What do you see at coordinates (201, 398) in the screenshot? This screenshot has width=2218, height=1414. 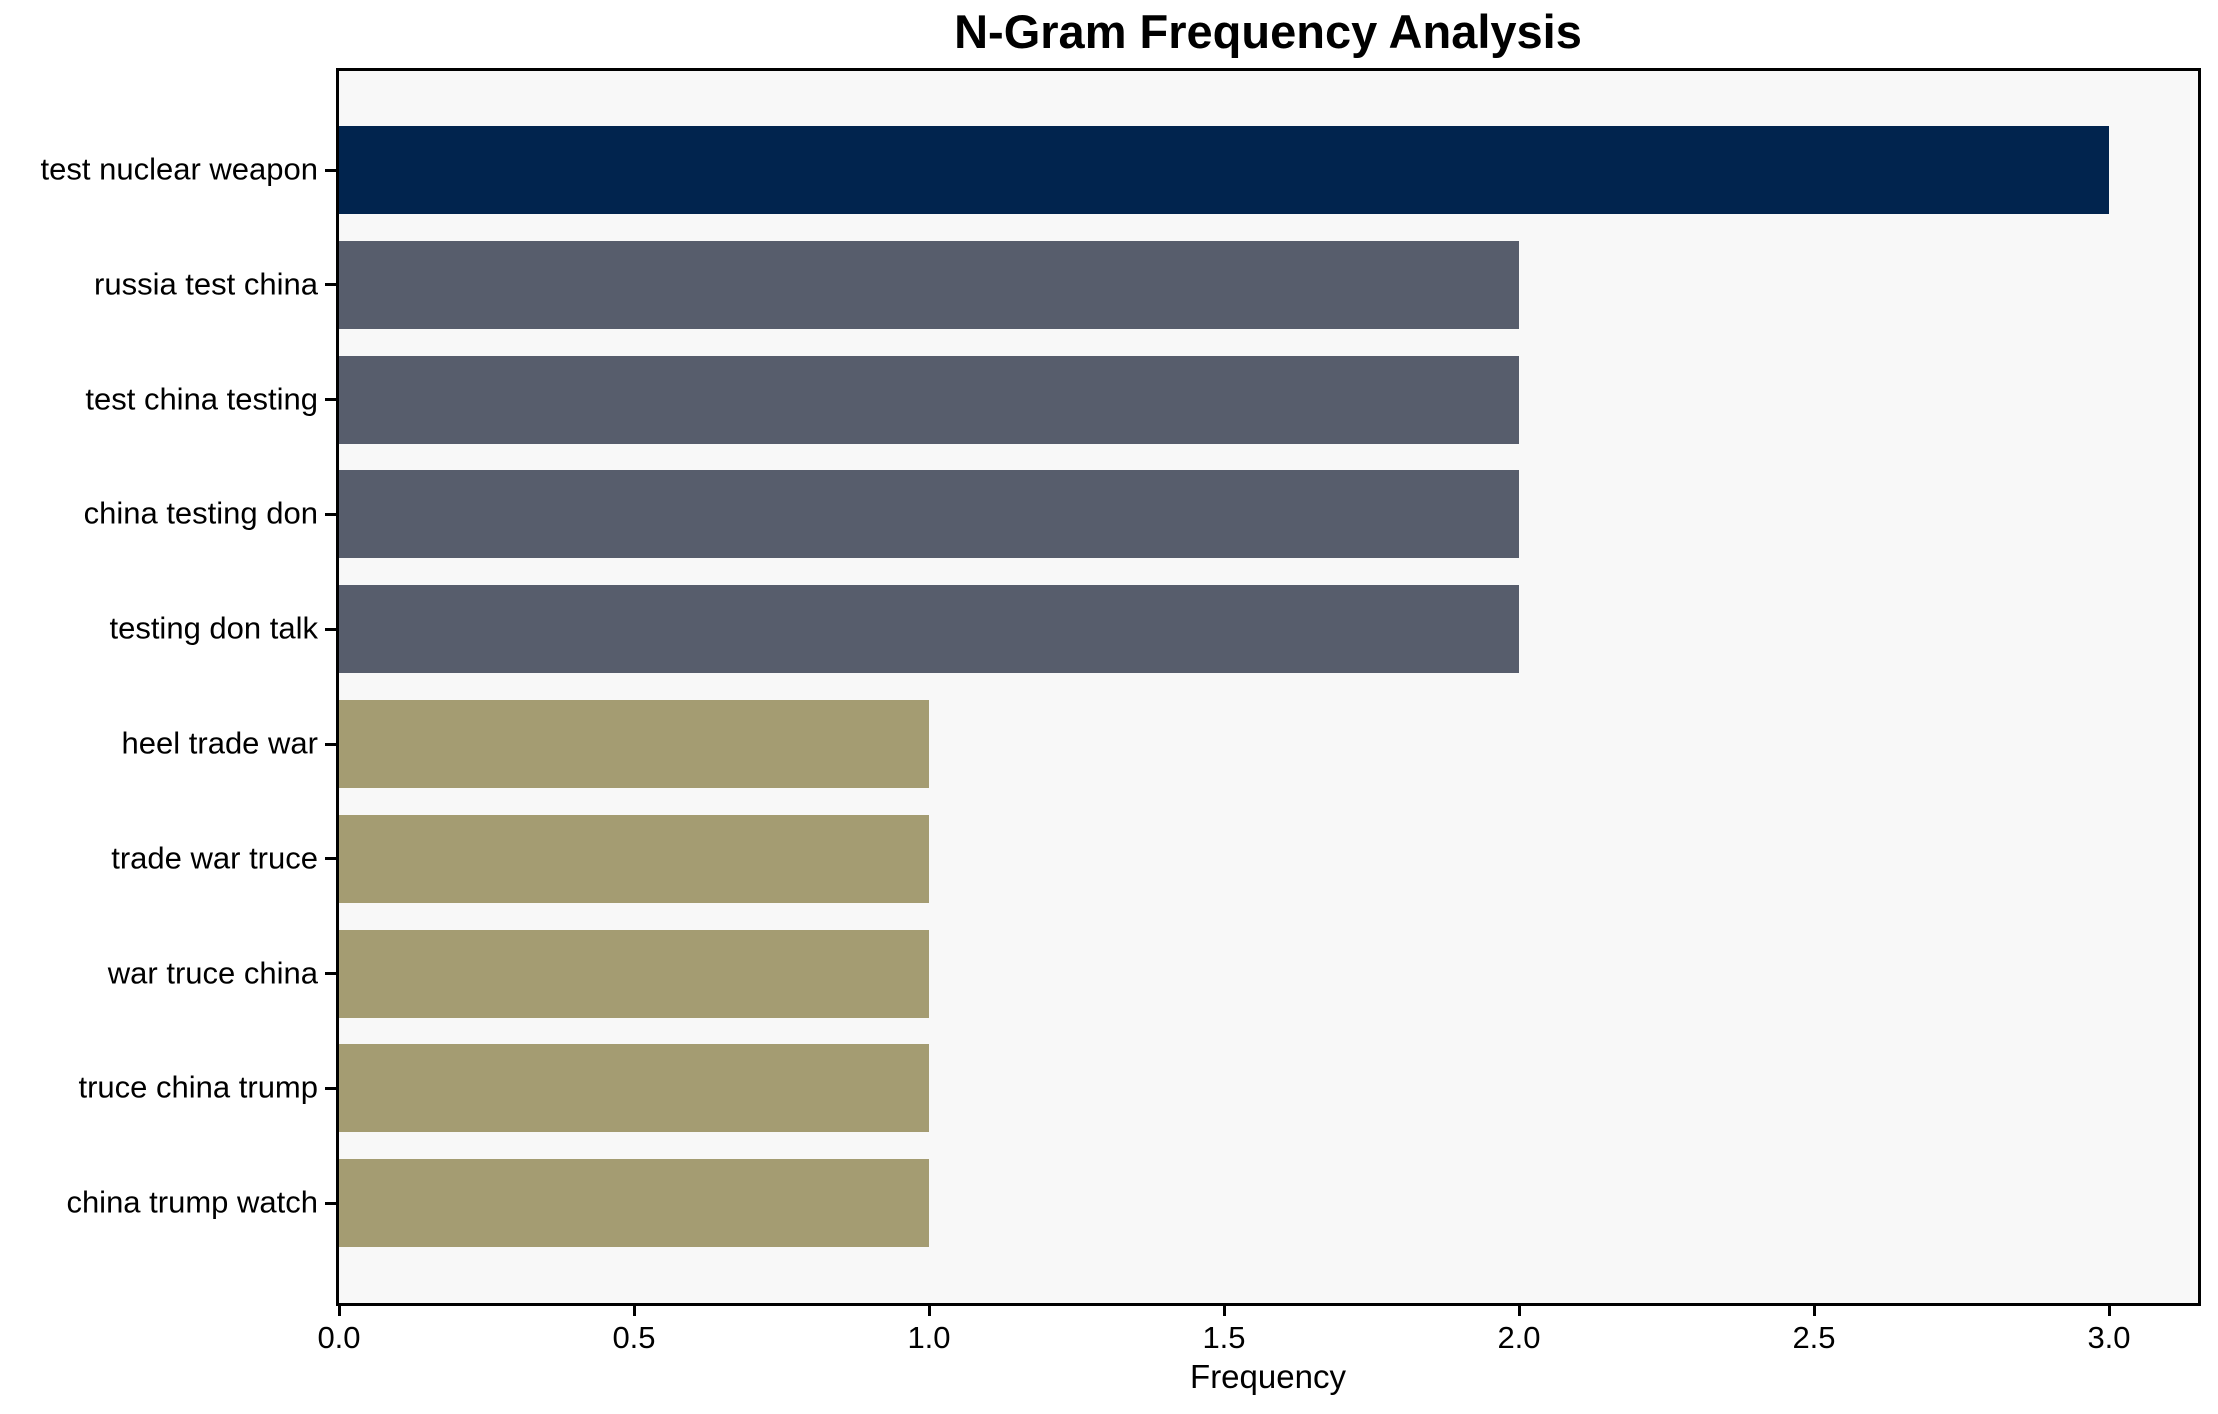 I see `y-axis-label: test china testing` at bounding box center [201, 398].